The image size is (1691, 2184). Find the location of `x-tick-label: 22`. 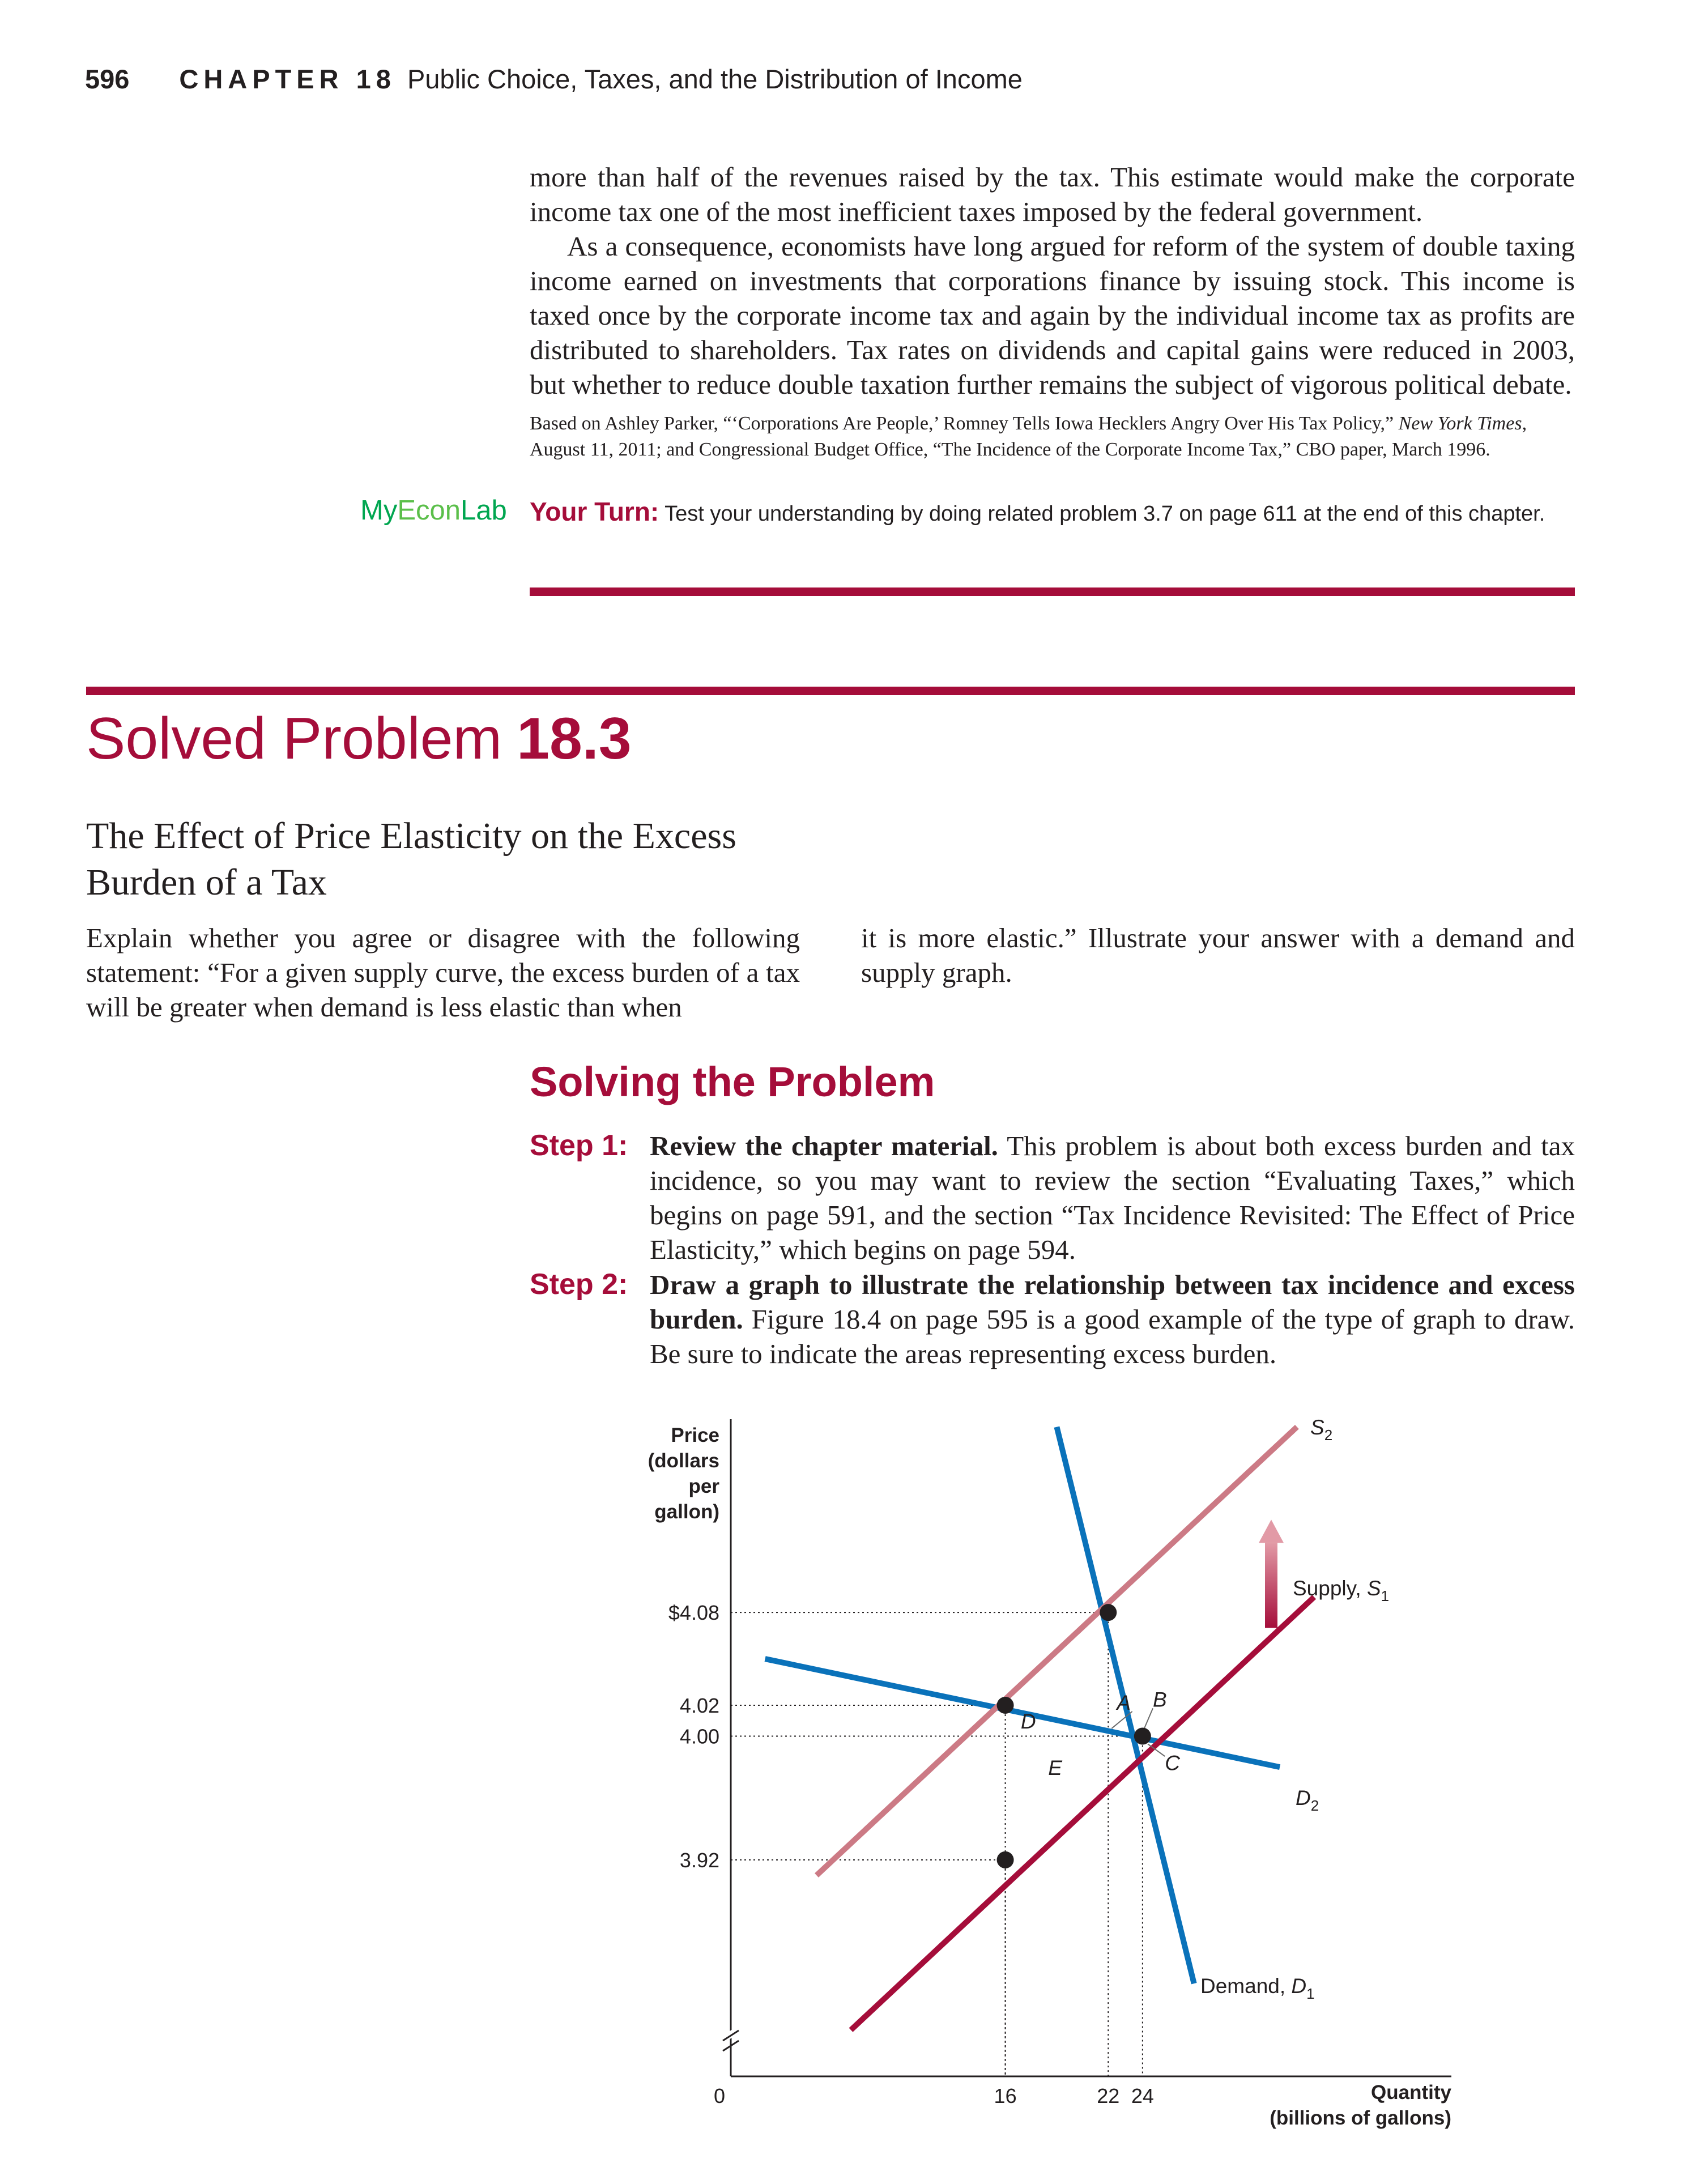

x-tick-label: 22 is located at coordinates (1108, 2096).